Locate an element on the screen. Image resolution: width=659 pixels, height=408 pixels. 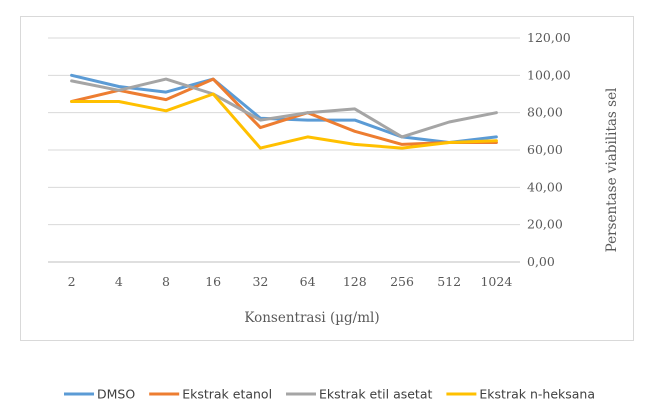
legend-item: Ekstrak etil asetat is located at coordinates (359, 394).